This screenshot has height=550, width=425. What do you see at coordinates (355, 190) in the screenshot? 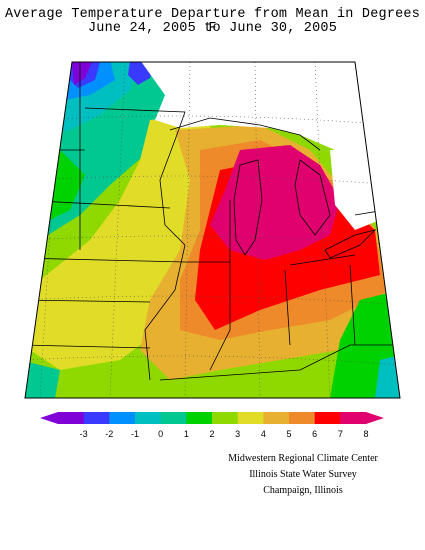
I see `no-data-ontario` at bounding box center [355, 190].